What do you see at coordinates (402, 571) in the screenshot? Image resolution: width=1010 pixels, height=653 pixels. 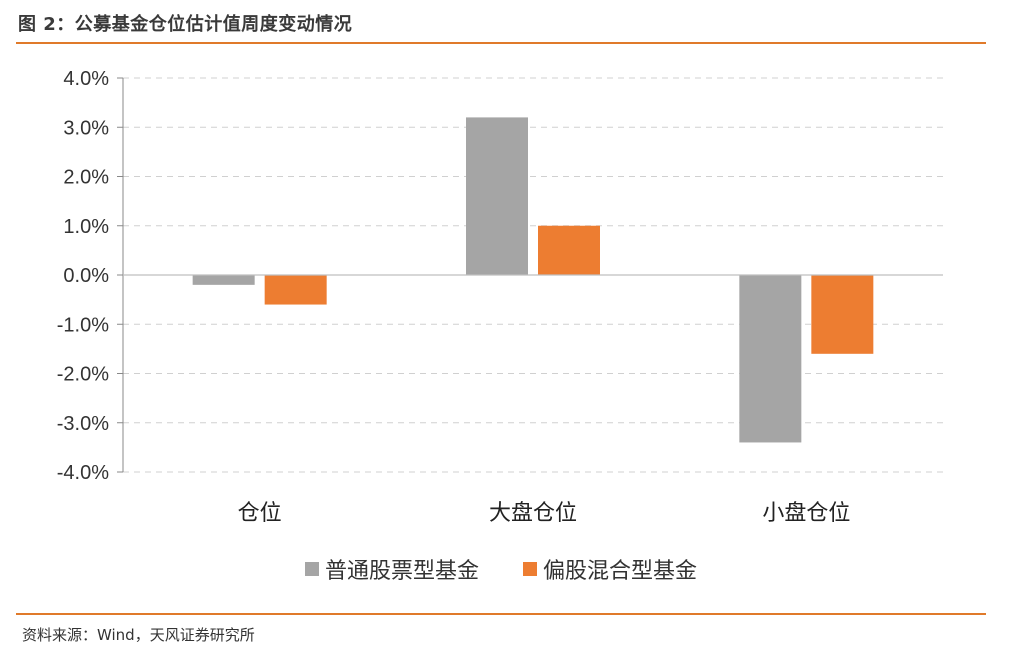 I see `legend-label: 普通股票型基金` at bounding box center [402, 571].